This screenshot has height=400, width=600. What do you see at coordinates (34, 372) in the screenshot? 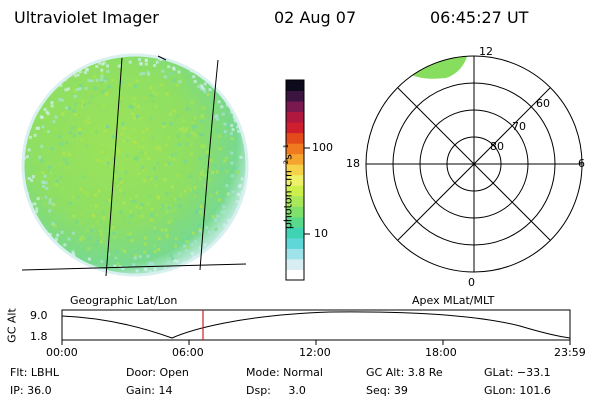
I see `filter-status: Flt: LBHL` at bounding box center [34, 372].